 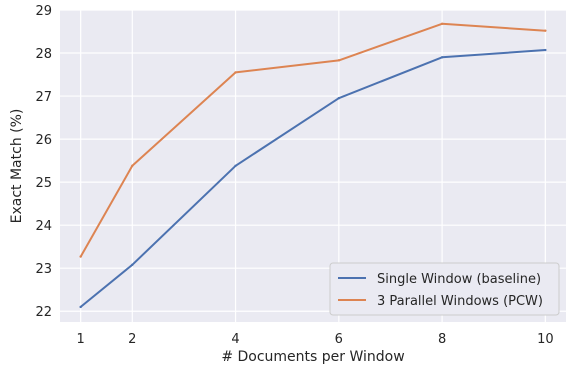 What do you see at coordinates (43, 162) in the screenshot?
I see `y-axis-ticks: 22 23 24 25 26 27 28 29` at bounding box center [43, 162].